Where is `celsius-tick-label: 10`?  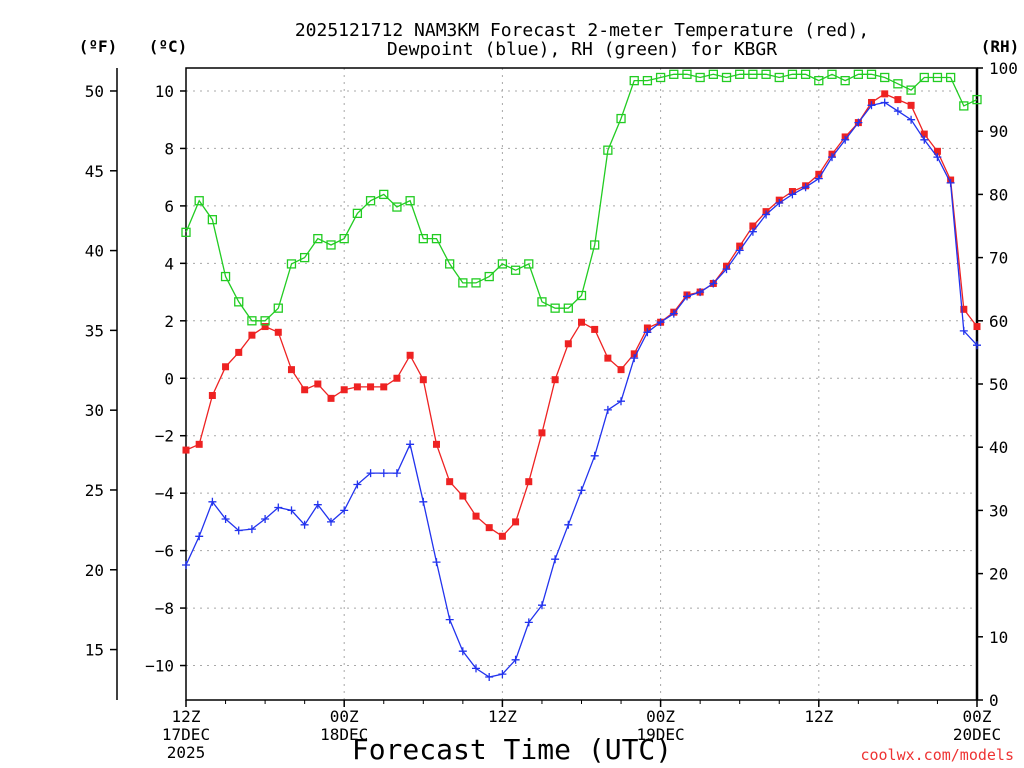 celsius-tick-label: 10 is located at coordinates (164, 91).